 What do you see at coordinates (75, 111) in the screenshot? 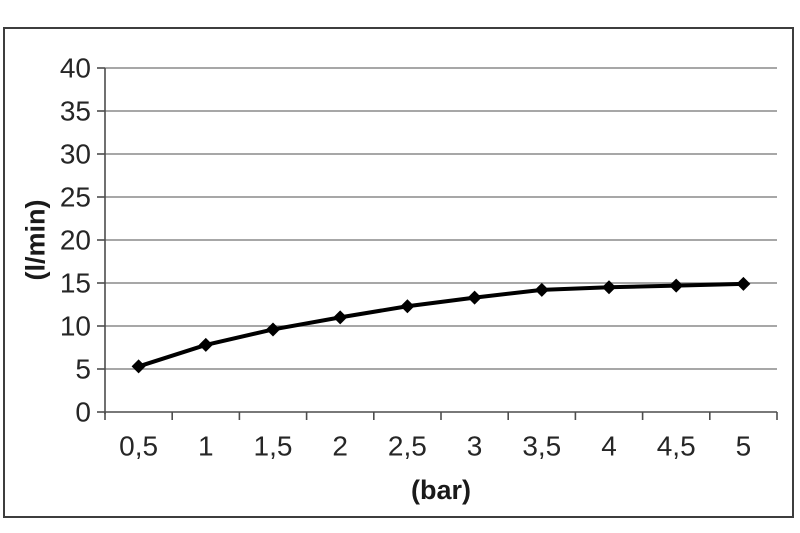
I see `y-tick-label-35: 35` at bounding box center [75, 111].